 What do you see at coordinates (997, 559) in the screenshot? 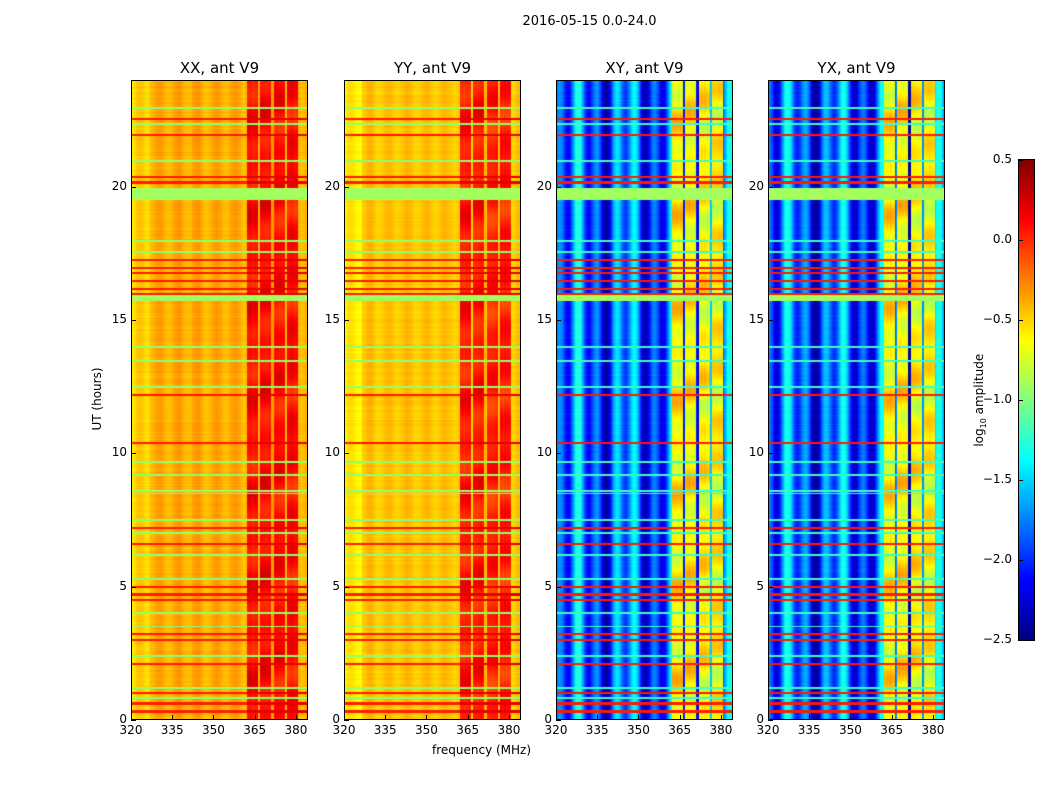
I see `colorbar-tick-label: −2.0` at bounding box center [997, 559].